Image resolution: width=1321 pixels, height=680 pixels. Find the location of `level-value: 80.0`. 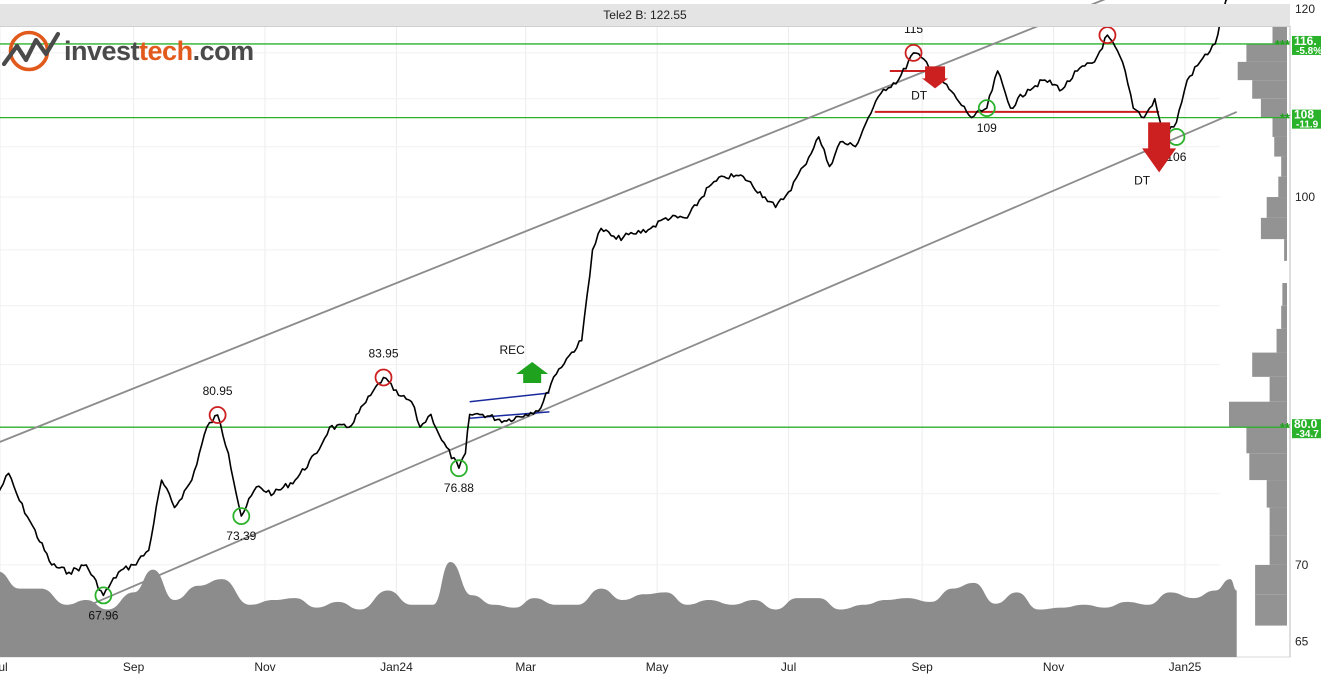

level-value: 80.0 is located at coordinates (1306, 424).